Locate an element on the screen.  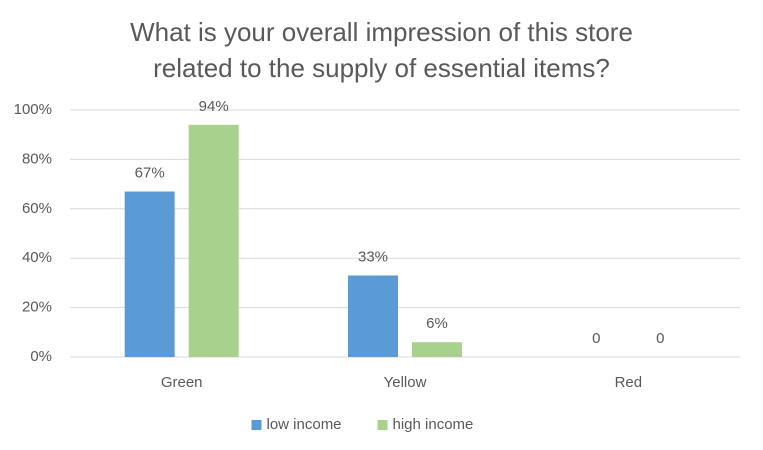
y-tick-label: 0% is located at coordinates (41, 356).